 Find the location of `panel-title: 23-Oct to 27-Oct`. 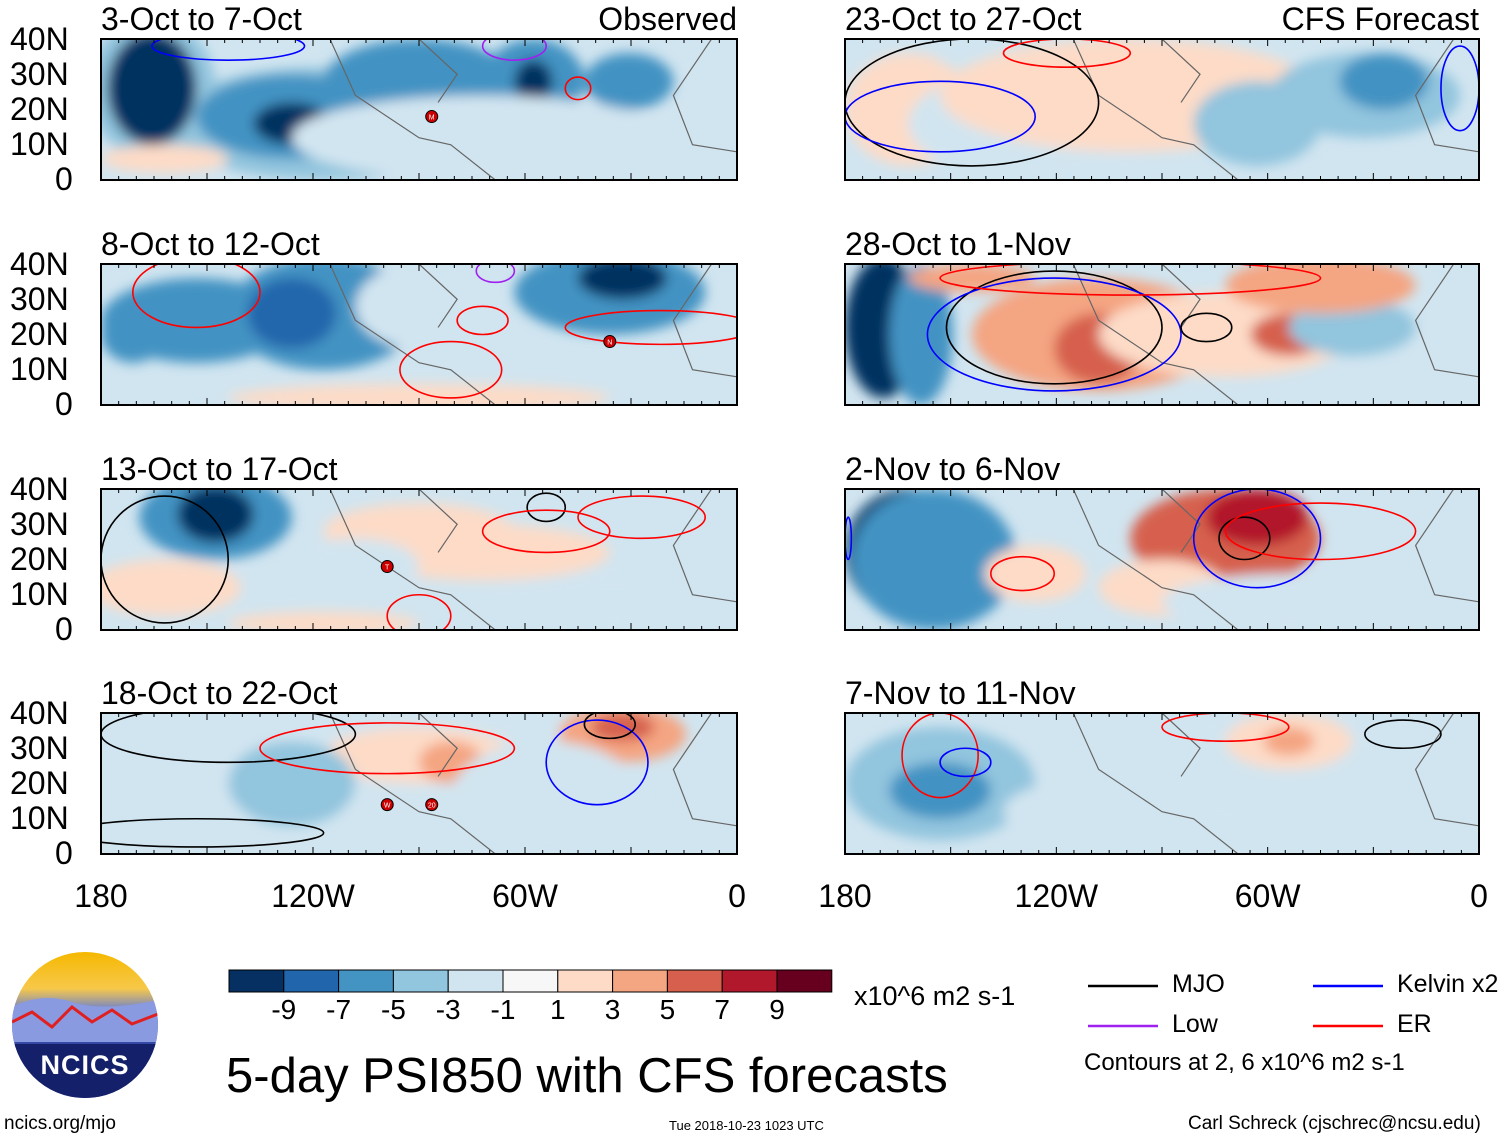

panel-title: 23-Oct to 27-Oct is located at coordinates (963, 19).